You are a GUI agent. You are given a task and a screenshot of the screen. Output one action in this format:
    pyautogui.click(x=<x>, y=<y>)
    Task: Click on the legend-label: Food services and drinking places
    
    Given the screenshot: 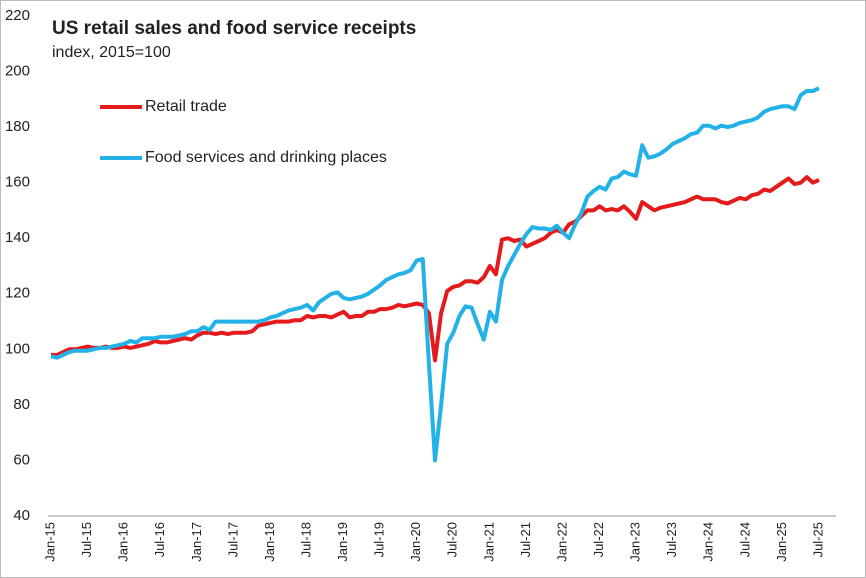 What is the action you would take?
    pyautogui.click(x=266, y=157)
    